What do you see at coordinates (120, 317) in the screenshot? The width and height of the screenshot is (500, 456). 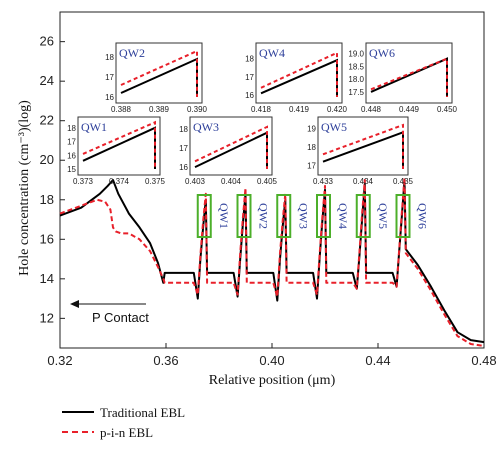 I see `p-contact-label: P Contact` at bounding box center [120, 317].